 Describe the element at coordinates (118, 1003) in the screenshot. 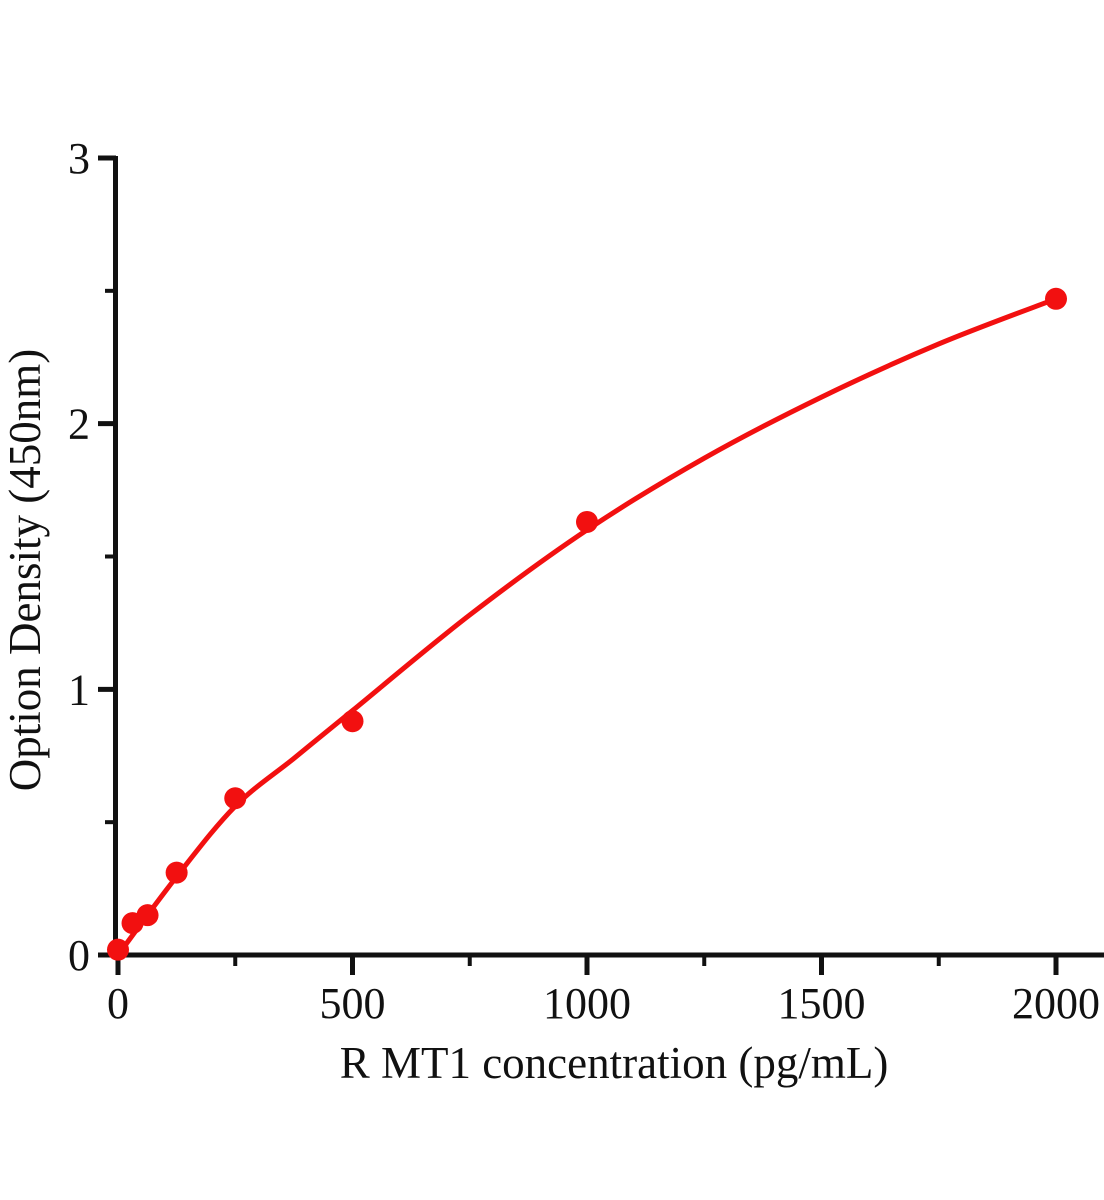

I see `x-tick-label: 0` at that location.